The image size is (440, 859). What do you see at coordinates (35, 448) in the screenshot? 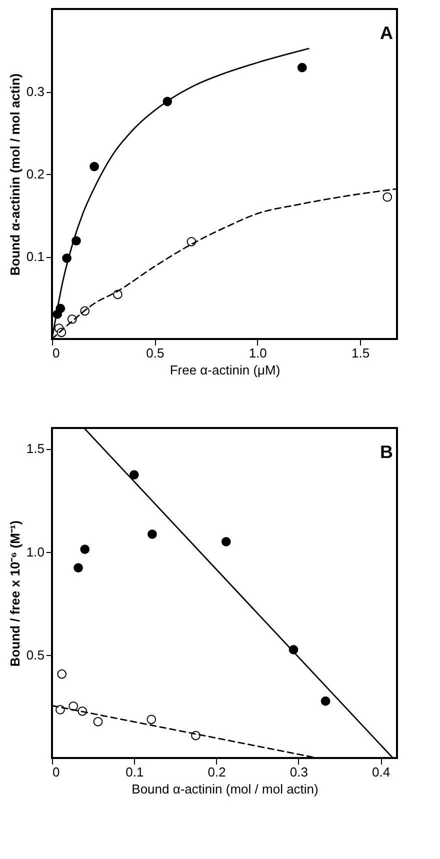
I see `y-tick-label: 1.5` at bounding box center [35, 448].